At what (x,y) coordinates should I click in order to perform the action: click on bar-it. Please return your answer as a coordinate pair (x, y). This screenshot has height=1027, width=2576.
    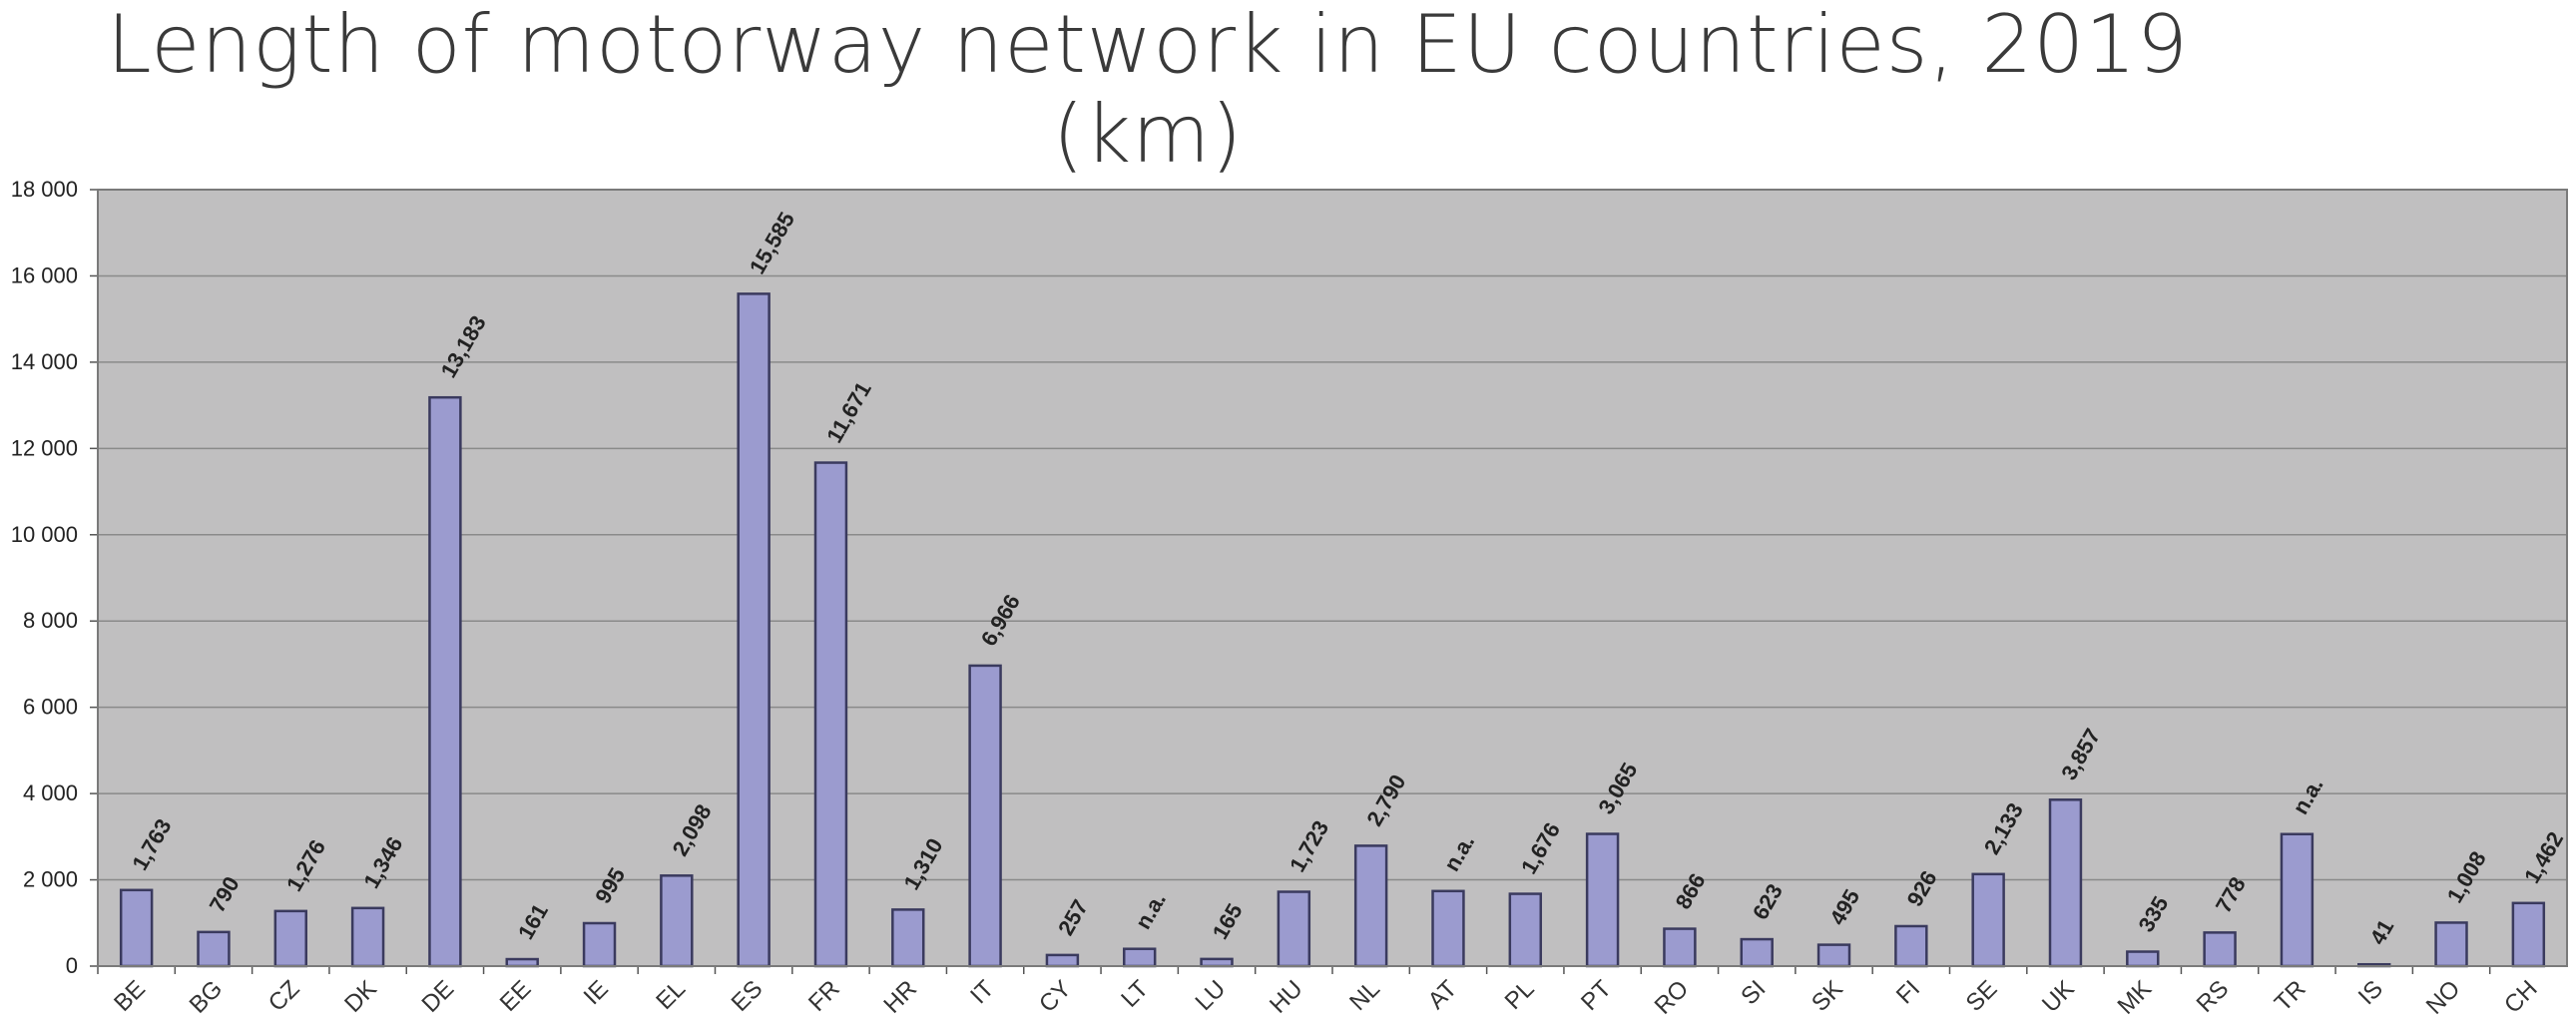
    Looking at the image, I should click on (985, 816).